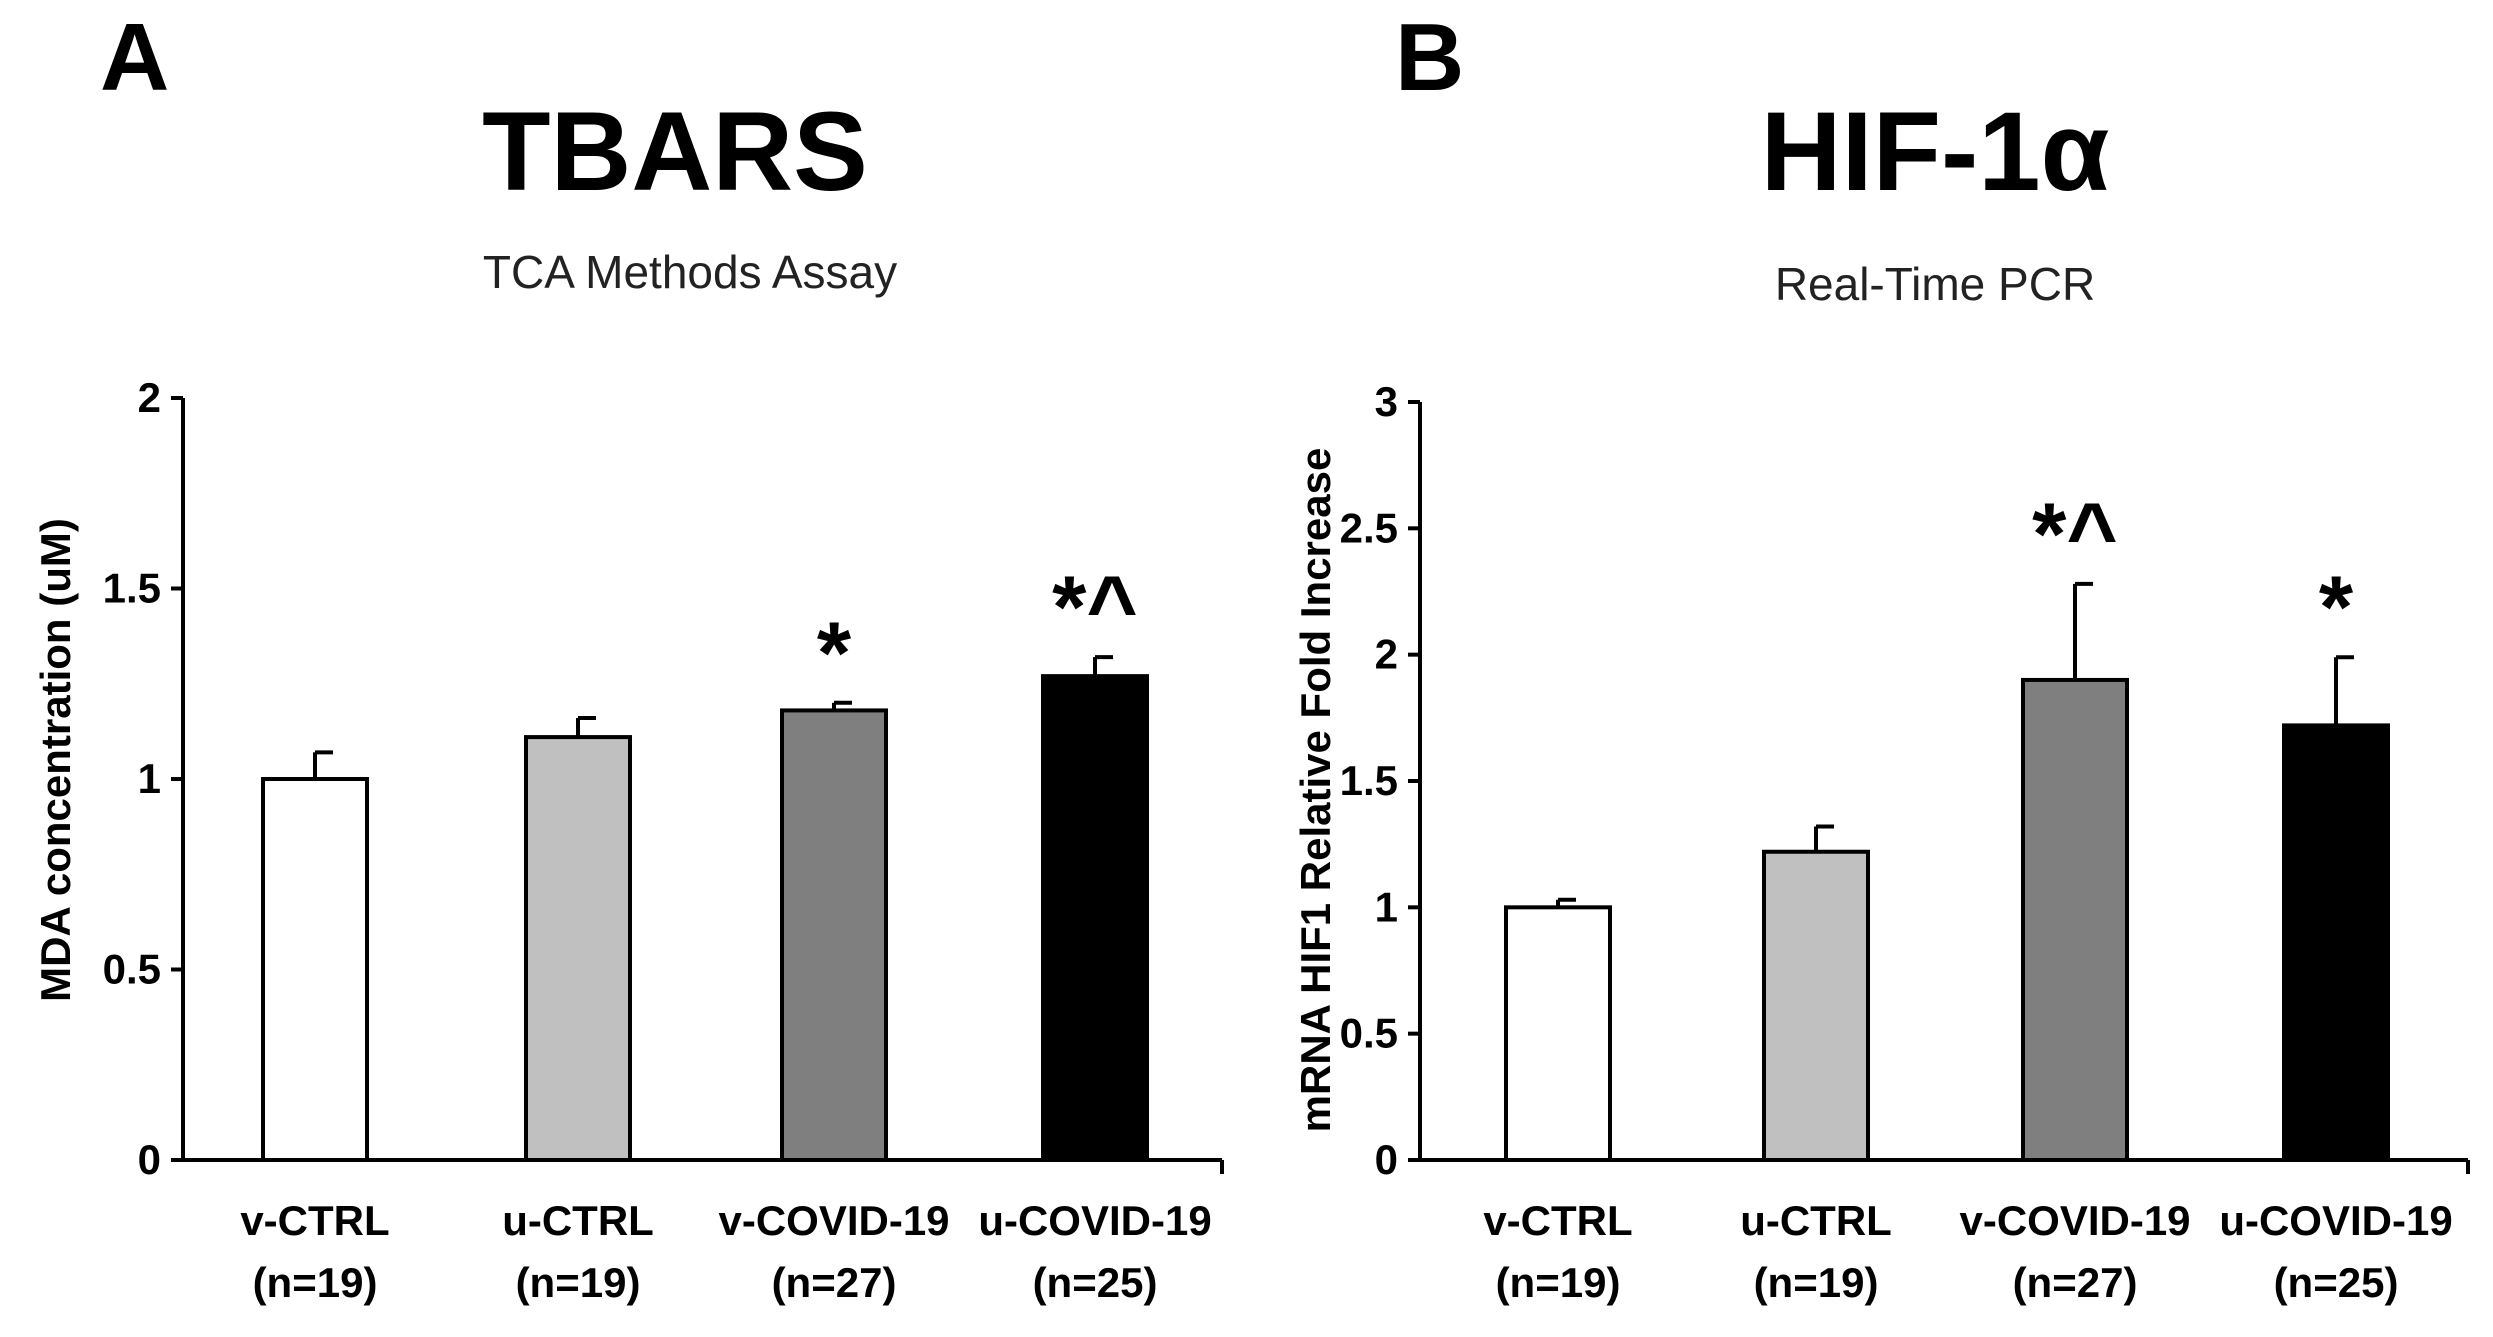 This screenshot has width=2493, height=1337. I want to click on panel-b-category-label-3: v-COVID-19, so click(2074, 1220).